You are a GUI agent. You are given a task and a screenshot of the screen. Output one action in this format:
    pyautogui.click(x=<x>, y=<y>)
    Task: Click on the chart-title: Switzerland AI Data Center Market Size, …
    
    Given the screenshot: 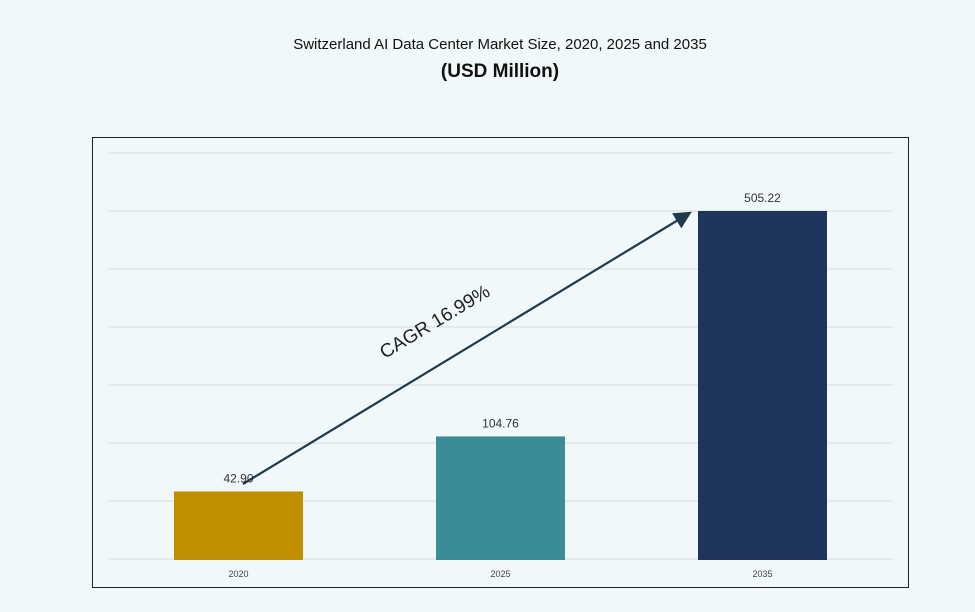 What is the action you would take?
    pyautogui.click(x=500, y=44)
    